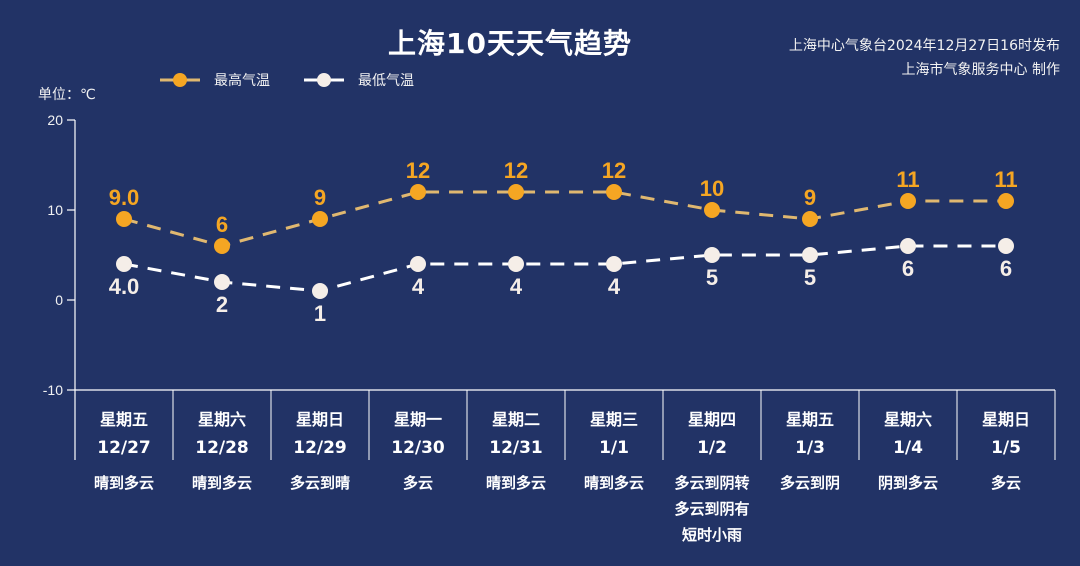 The image size is (1080, 566). What do you see at coordinates (417, 419) in the screenshot?
I see `weekday-label: 星期一` at bounding box center [417, 419].